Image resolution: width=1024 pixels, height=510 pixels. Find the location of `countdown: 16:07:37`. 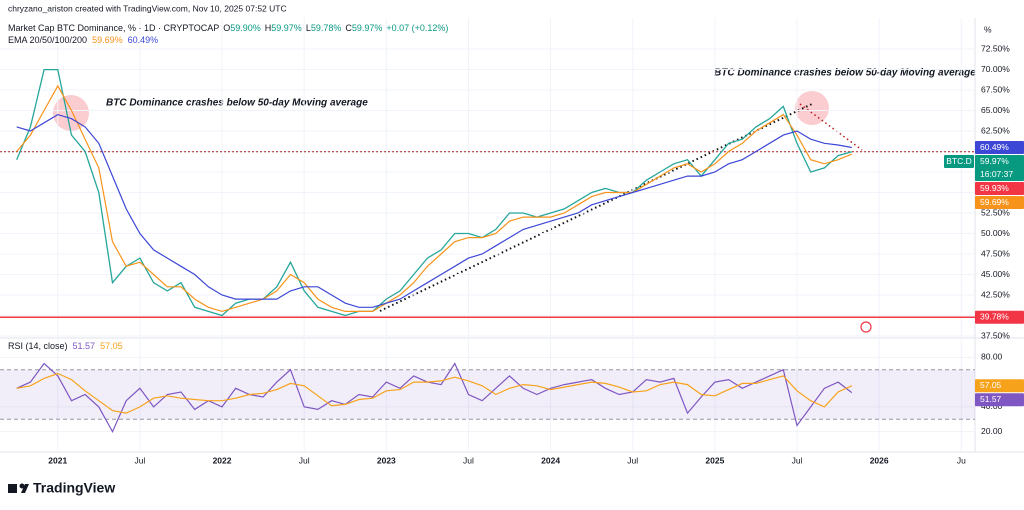

countdown: 16:07:37 is located at coordinates (996, 174).